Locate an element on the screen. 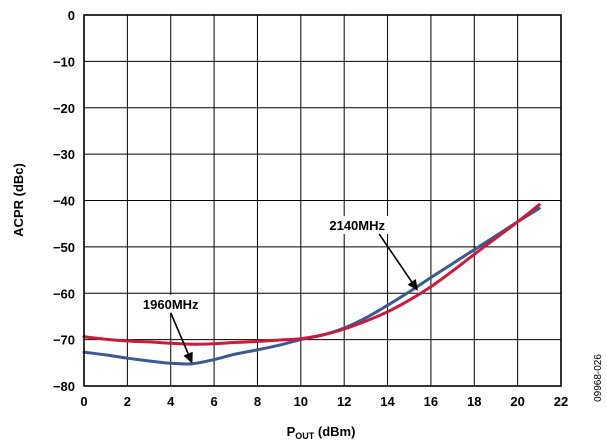  x-axis-label: POUT (dBm) is located at coordinates (321, 432).